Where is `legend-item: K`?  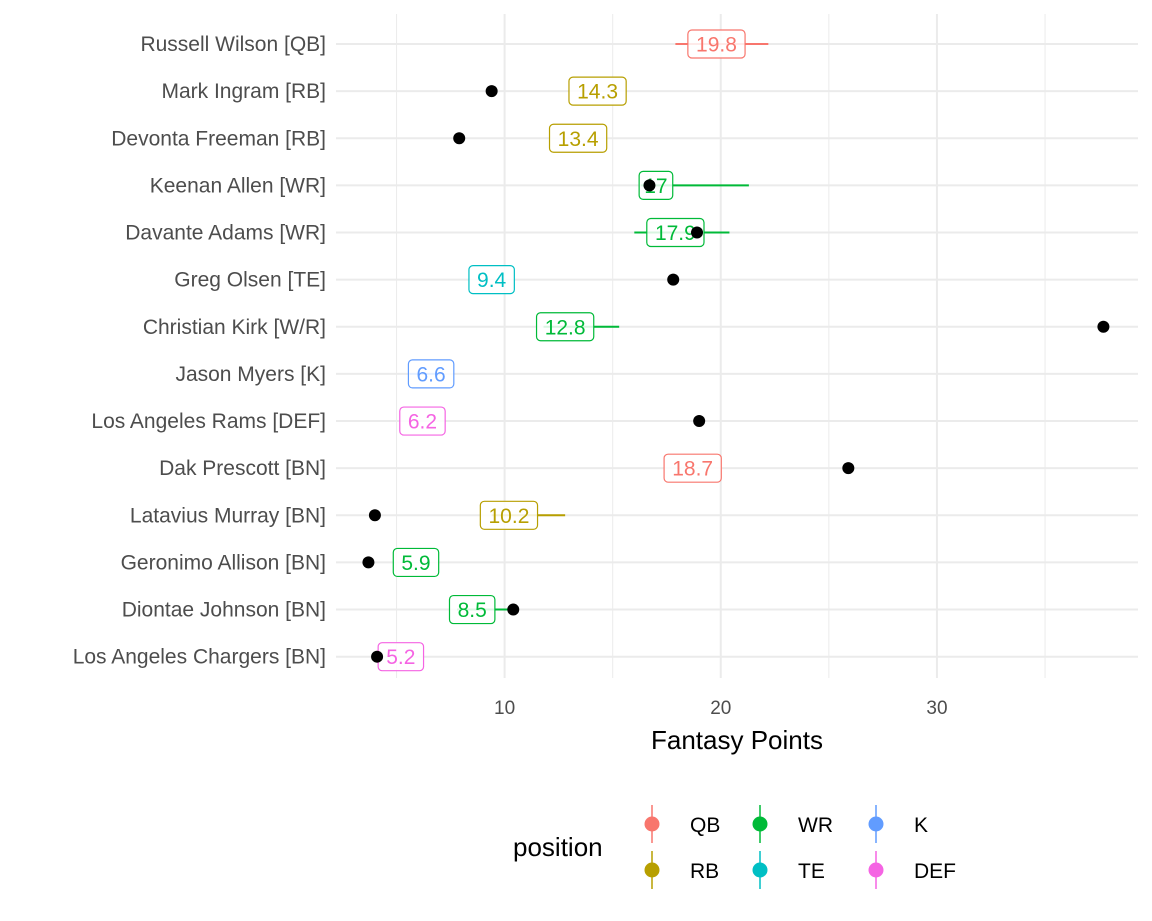 legend-item: K is located at coordinates (898, 824).